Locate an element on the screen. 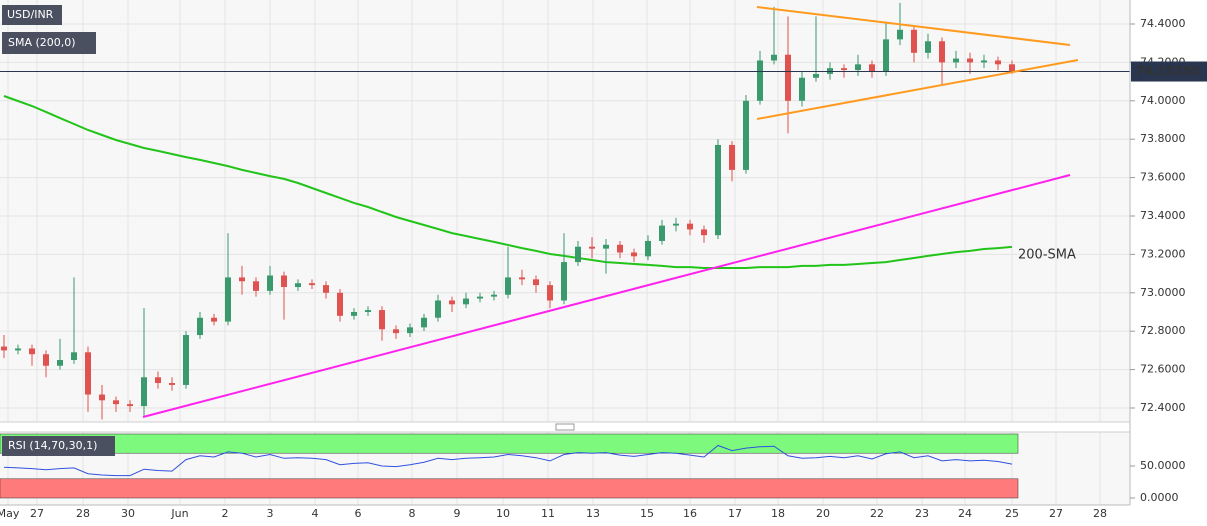  triangle-lower-line is located at coordinates (917, 89).